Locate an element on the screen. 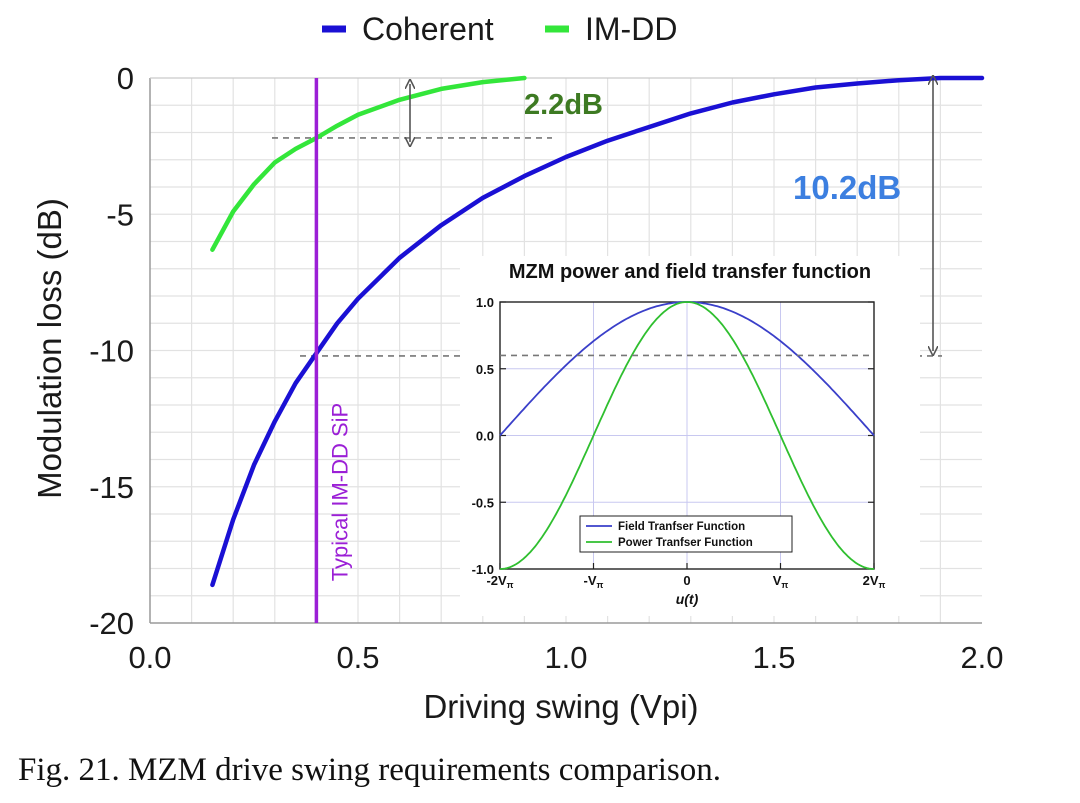 This screenshot has width=1080, height=803. inset-x-tick-label: 2Vπ is located at coordinates (874, 581).